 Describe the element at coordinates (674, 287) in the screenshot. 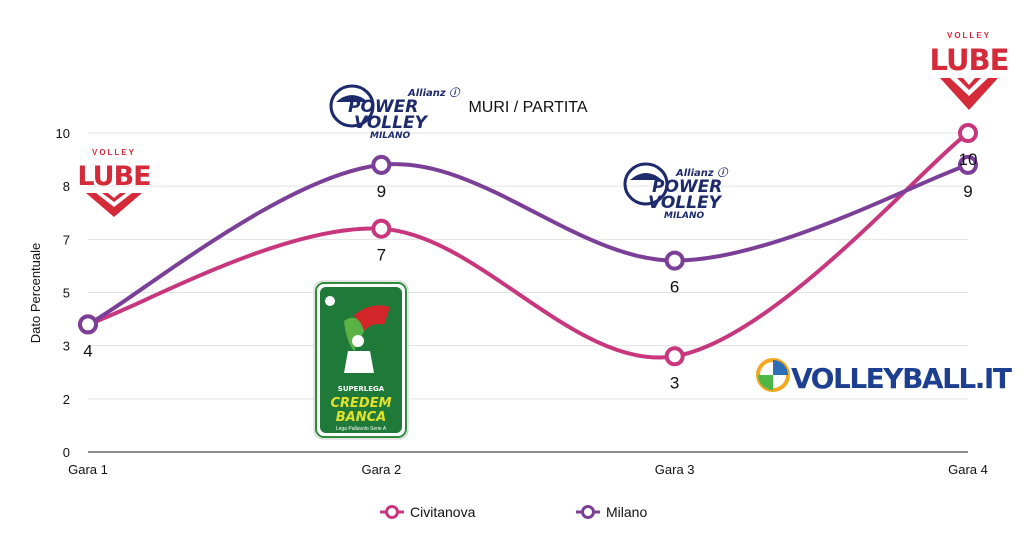

I see `data-label-milano: 6` at that location.